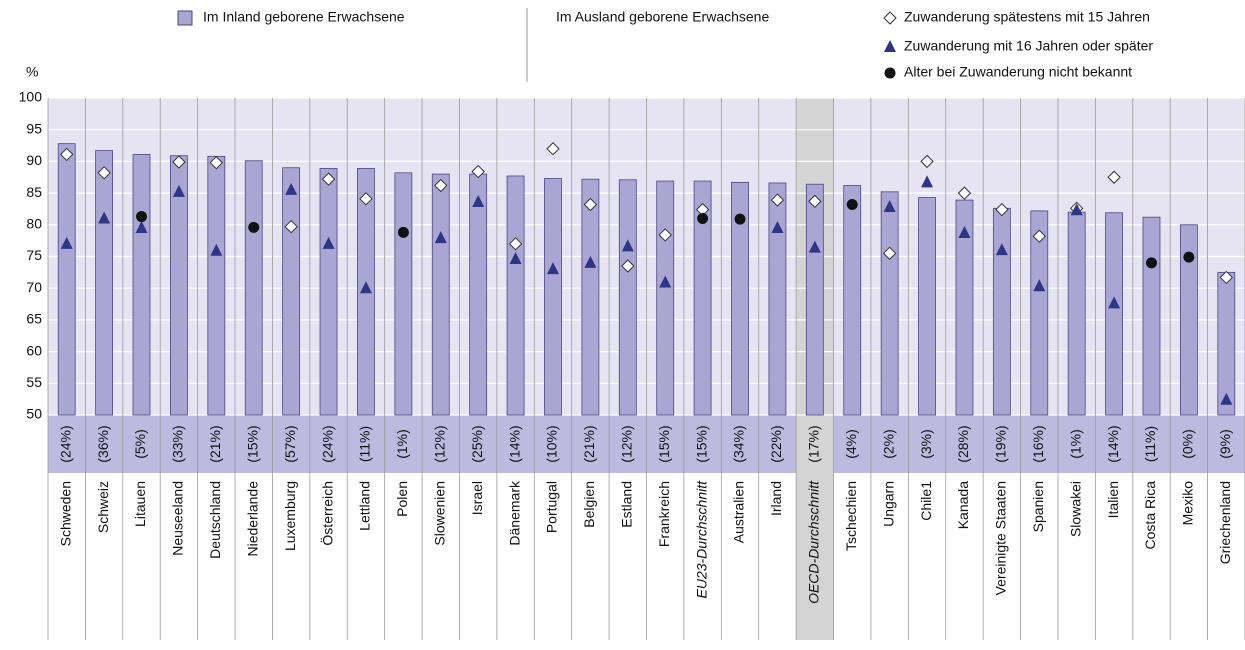 The height and width of the screenshot is (650, 1245). I want to click on x-tick-label: Australien, so click(739, 512).